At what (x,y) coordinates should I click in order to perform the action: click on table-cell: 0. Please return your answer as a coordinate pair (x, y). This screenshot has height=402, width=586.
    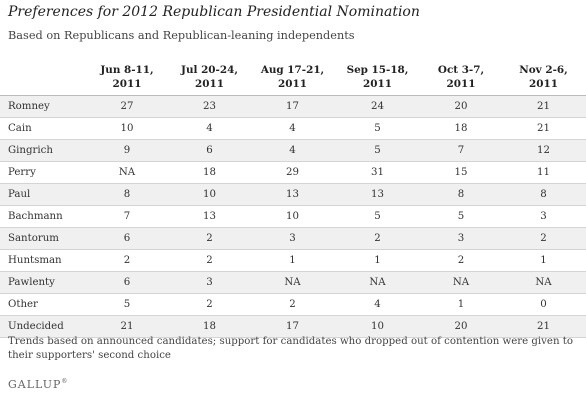
    Looking at the image, I should click on (543, 304).